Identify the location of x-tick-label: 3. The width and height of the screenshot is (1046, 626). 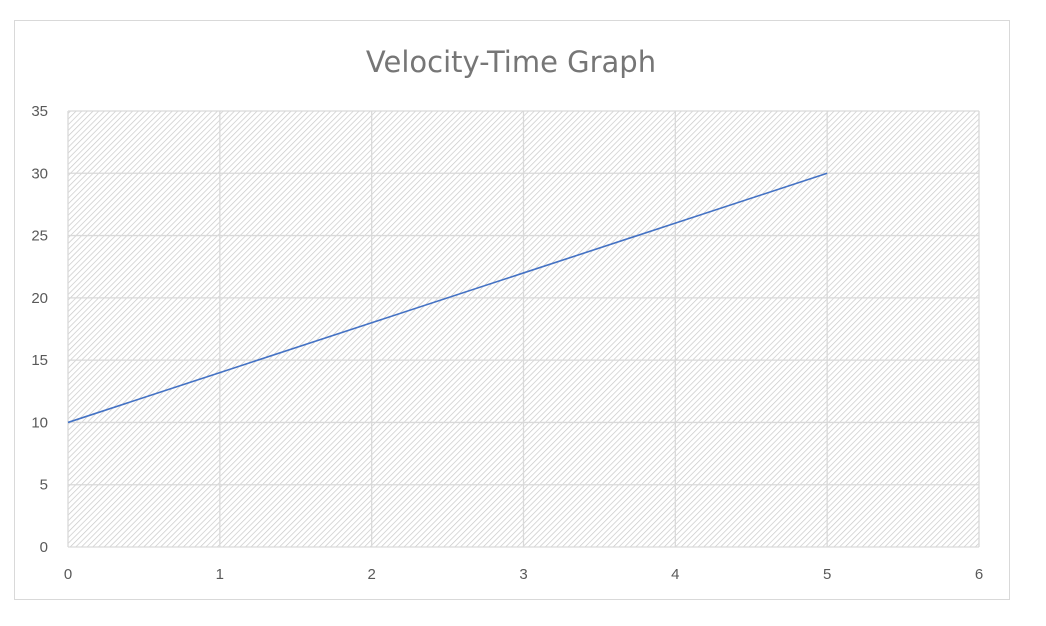
(523, 574).